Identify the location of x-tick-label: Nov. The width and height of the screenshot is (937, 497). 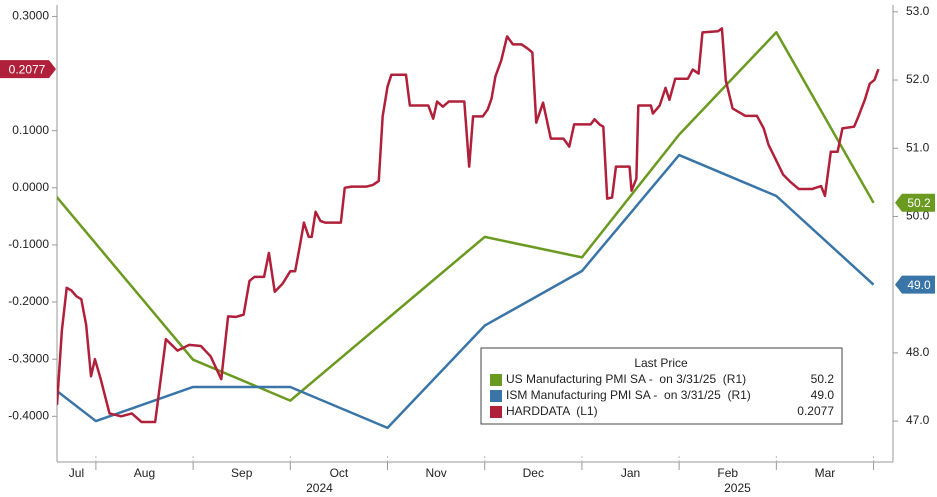
(435, 473).